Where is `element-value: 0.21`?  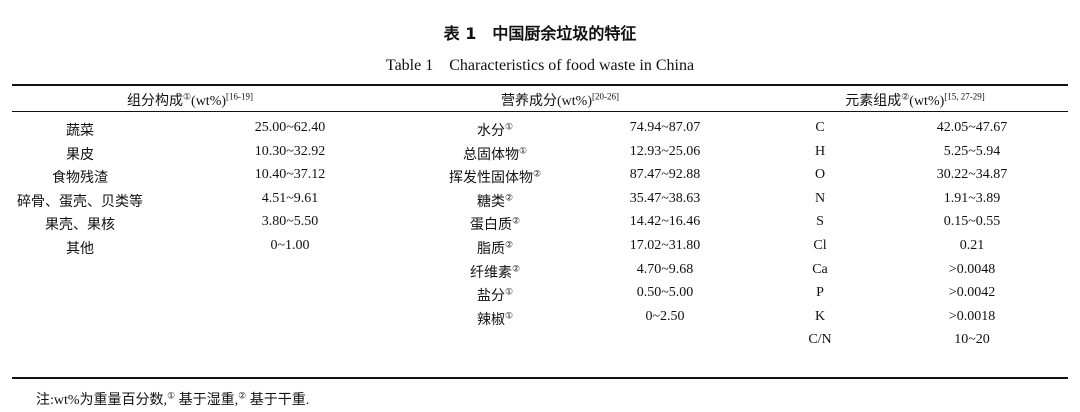 element-value: 0.21 is located at coordinates (972, 245).